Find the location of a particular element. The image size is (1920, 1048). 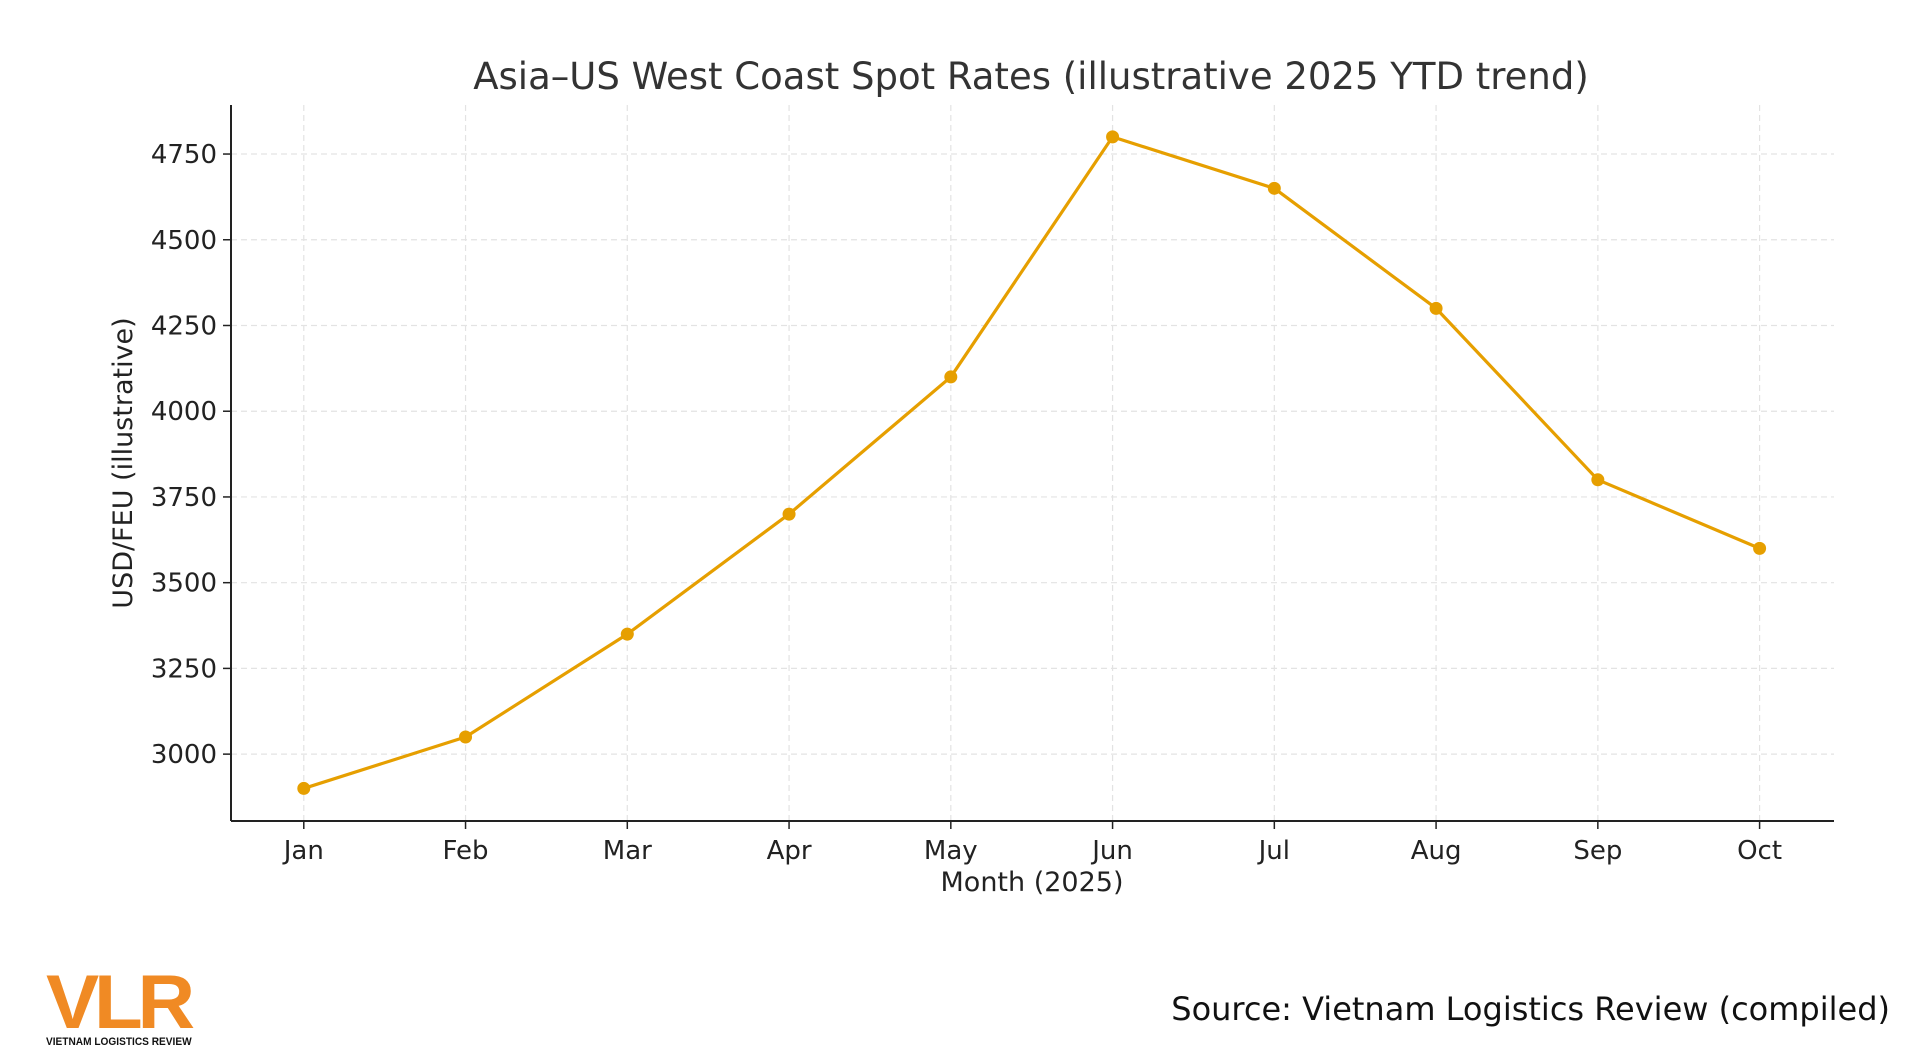

y-tick-label: 4500 is located at coordinates (184, 241).